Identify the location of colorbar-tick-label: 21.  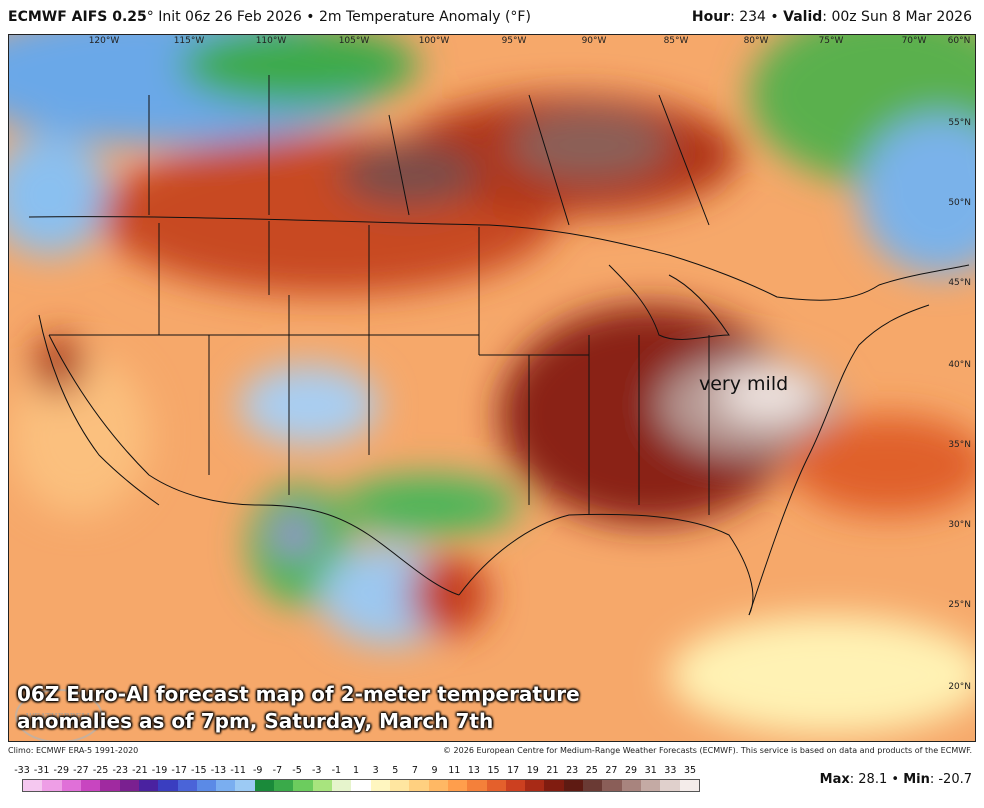
(552, 770).